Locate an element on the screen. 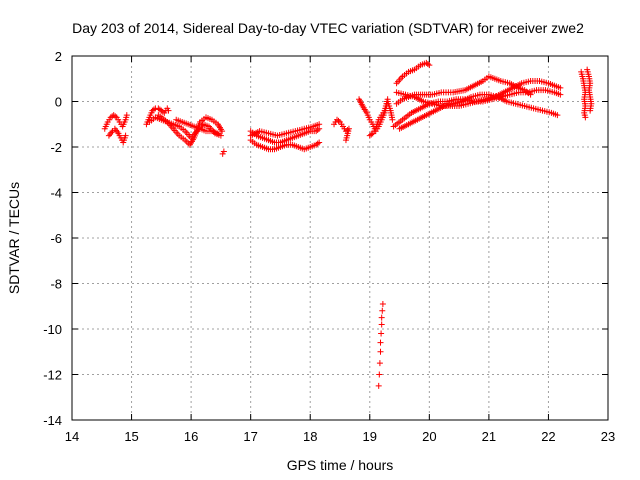  series-track-arc-f is located at coordinates (197, 126).